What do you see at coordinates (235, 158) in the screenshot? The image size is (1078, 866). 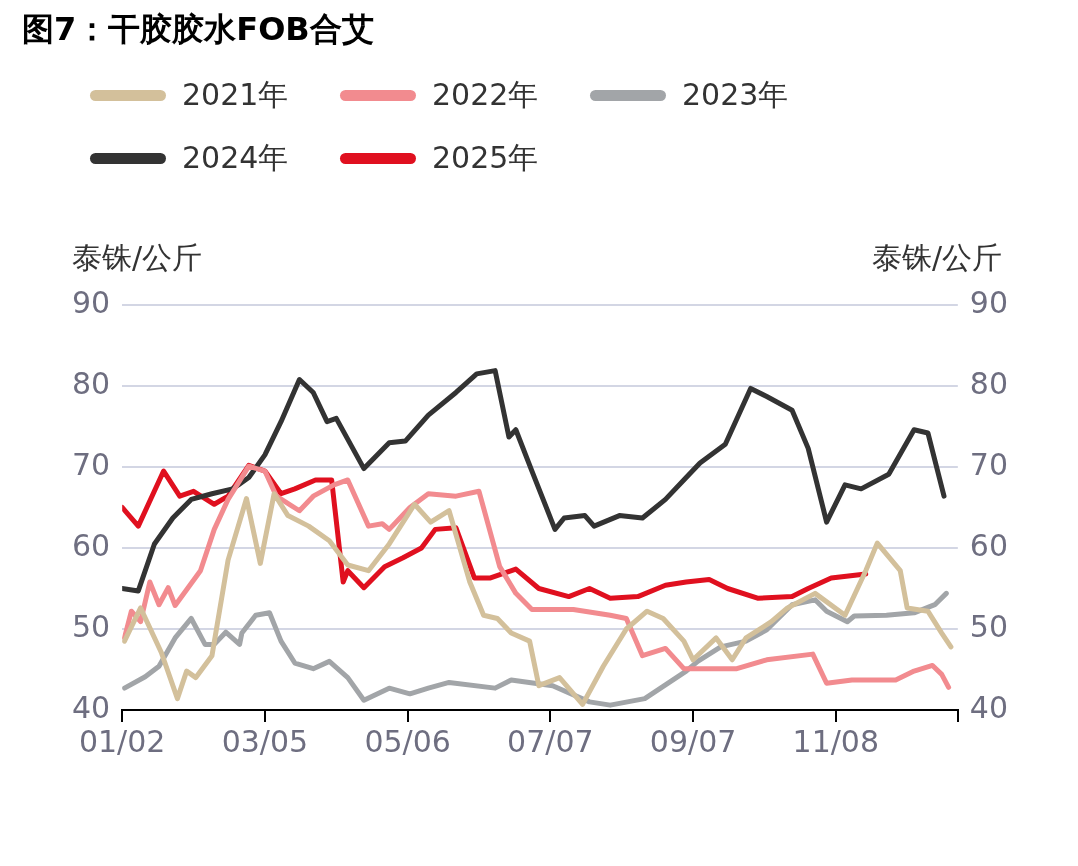 I see `legend-label: 2024年` at bounding box center [235, 158].